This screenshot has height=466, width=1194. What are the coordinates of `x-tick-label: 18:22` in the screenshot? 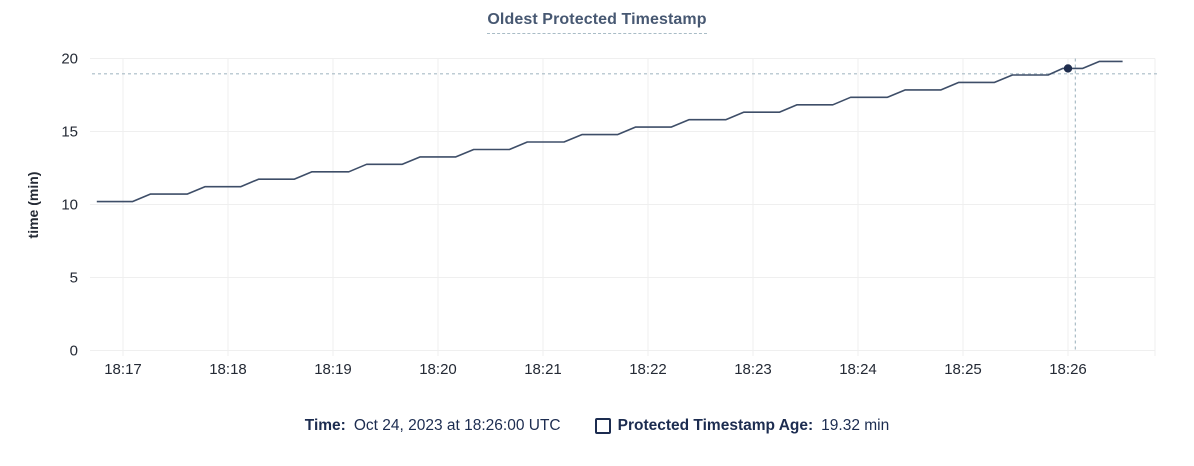 It's located at (648, 369).